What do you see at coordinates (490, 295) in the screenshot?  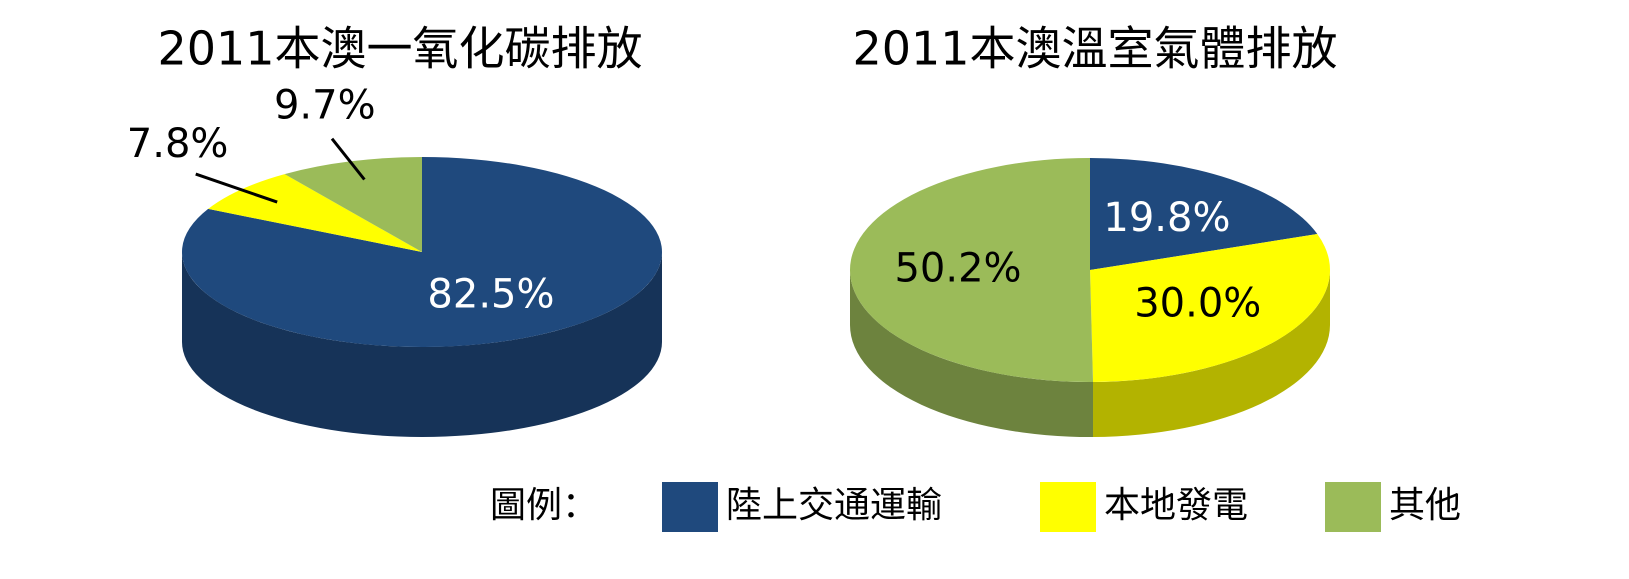 I see `data-label: 82.5%` at bounding box center [490, 295].